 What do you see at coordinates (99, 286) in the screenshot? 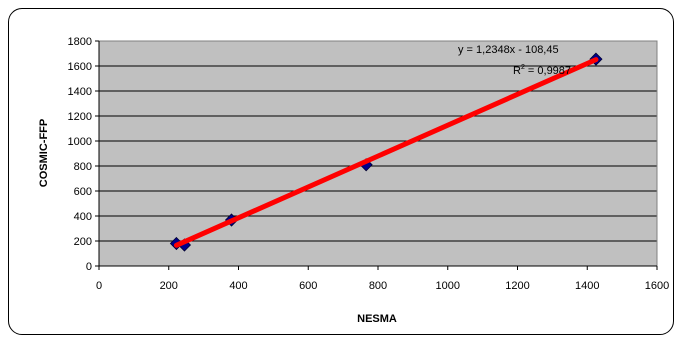
I see `x-tick-label: 0` at bounding box center [99, 286].